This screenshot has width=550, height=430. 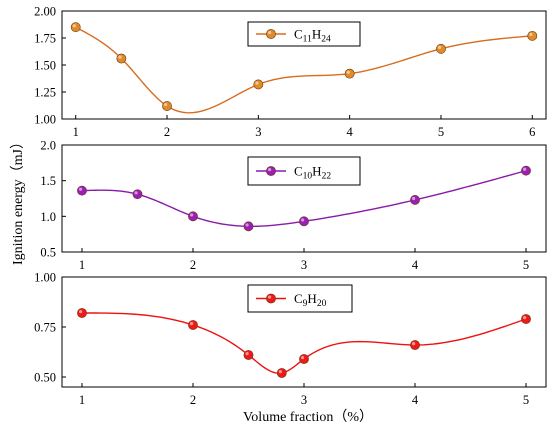 I want to click on legend: C10H22, so click(x=304, y=171).